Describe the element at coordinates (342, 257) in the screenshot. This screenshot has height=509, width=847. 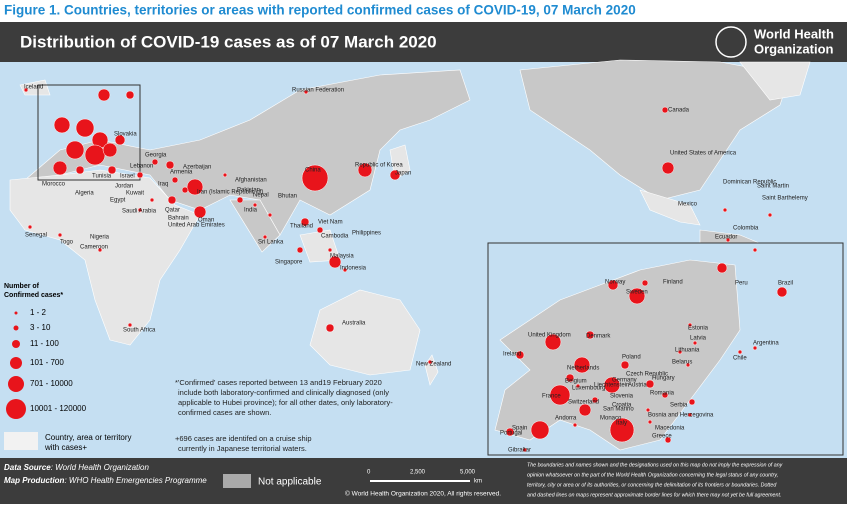
I see `country-label: Malaysia` at that location.